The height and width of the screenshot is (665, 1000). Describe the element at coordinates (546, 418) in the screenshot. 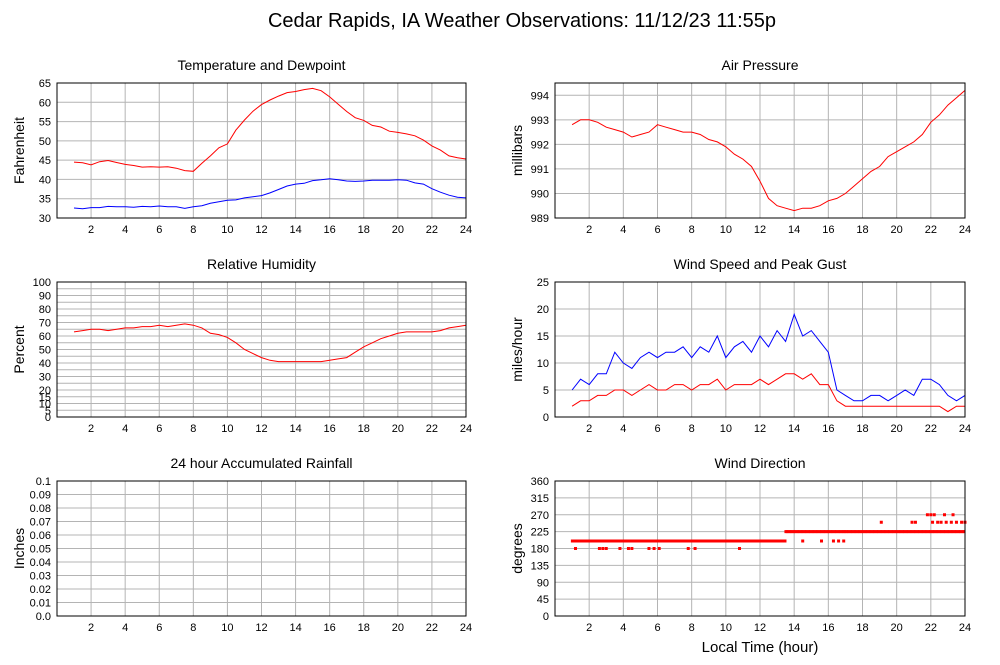

I see `wind-y-tick-label: 0` at that location.